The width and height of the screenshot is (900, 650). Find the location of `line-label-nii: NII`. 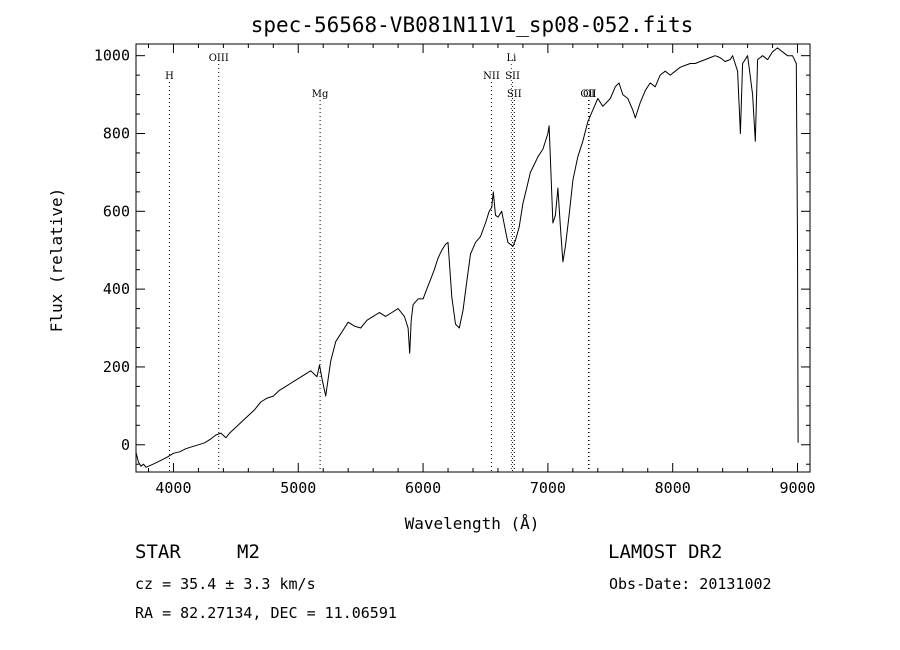

line-label-nii: NII is located at coordinates (491, 76).